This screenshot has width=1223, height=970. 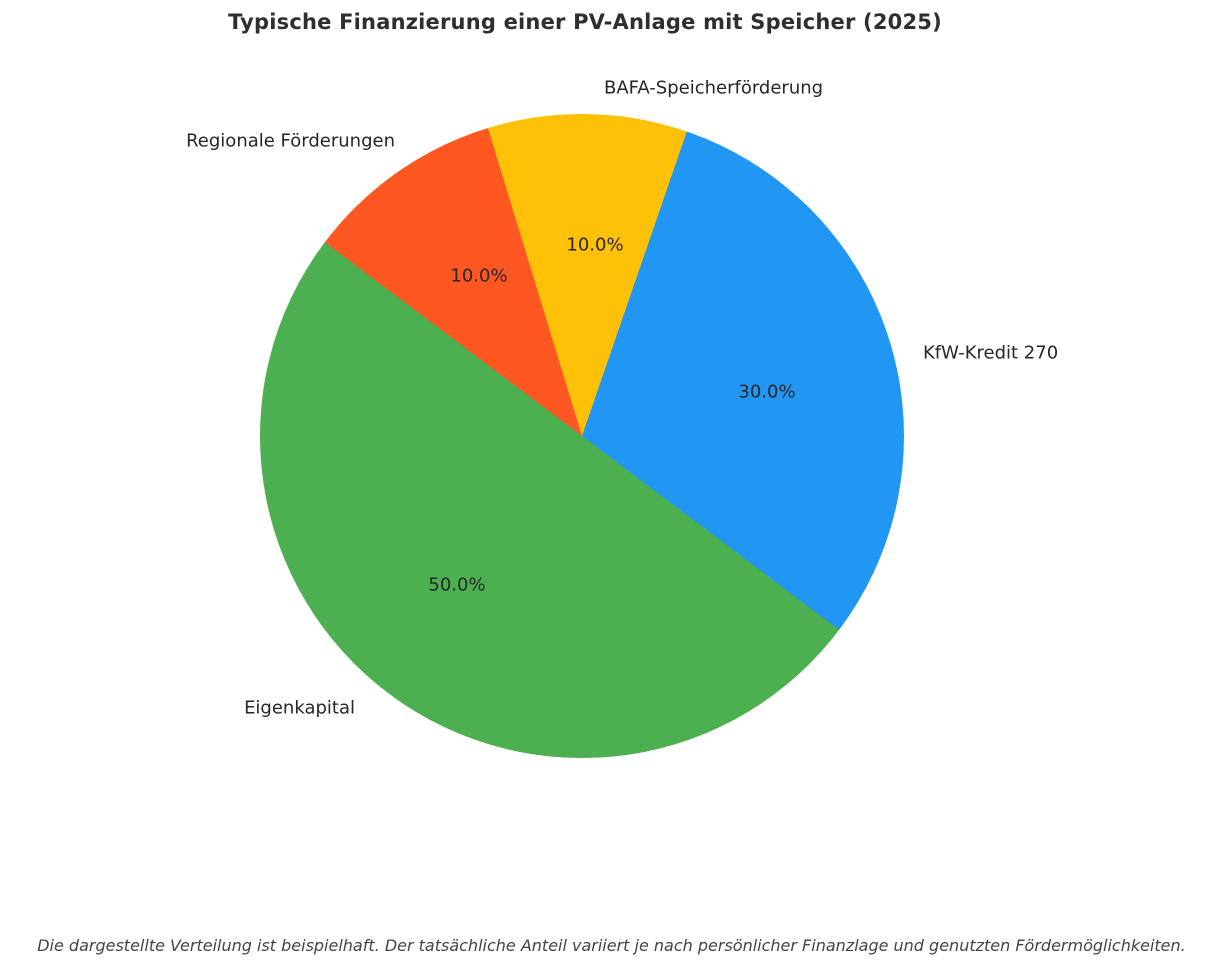 What do you see at coordinates (767, 392) in the screenshot?
I see `pct-label-kfw-kredit: 30.0%` at bounding box center [767, 392].